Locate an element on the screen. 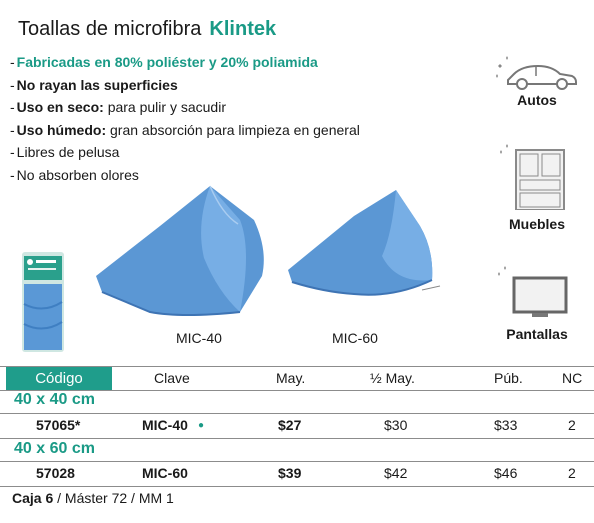  use-label-pantallas: Pantallas is located at coordinates (537, 334).